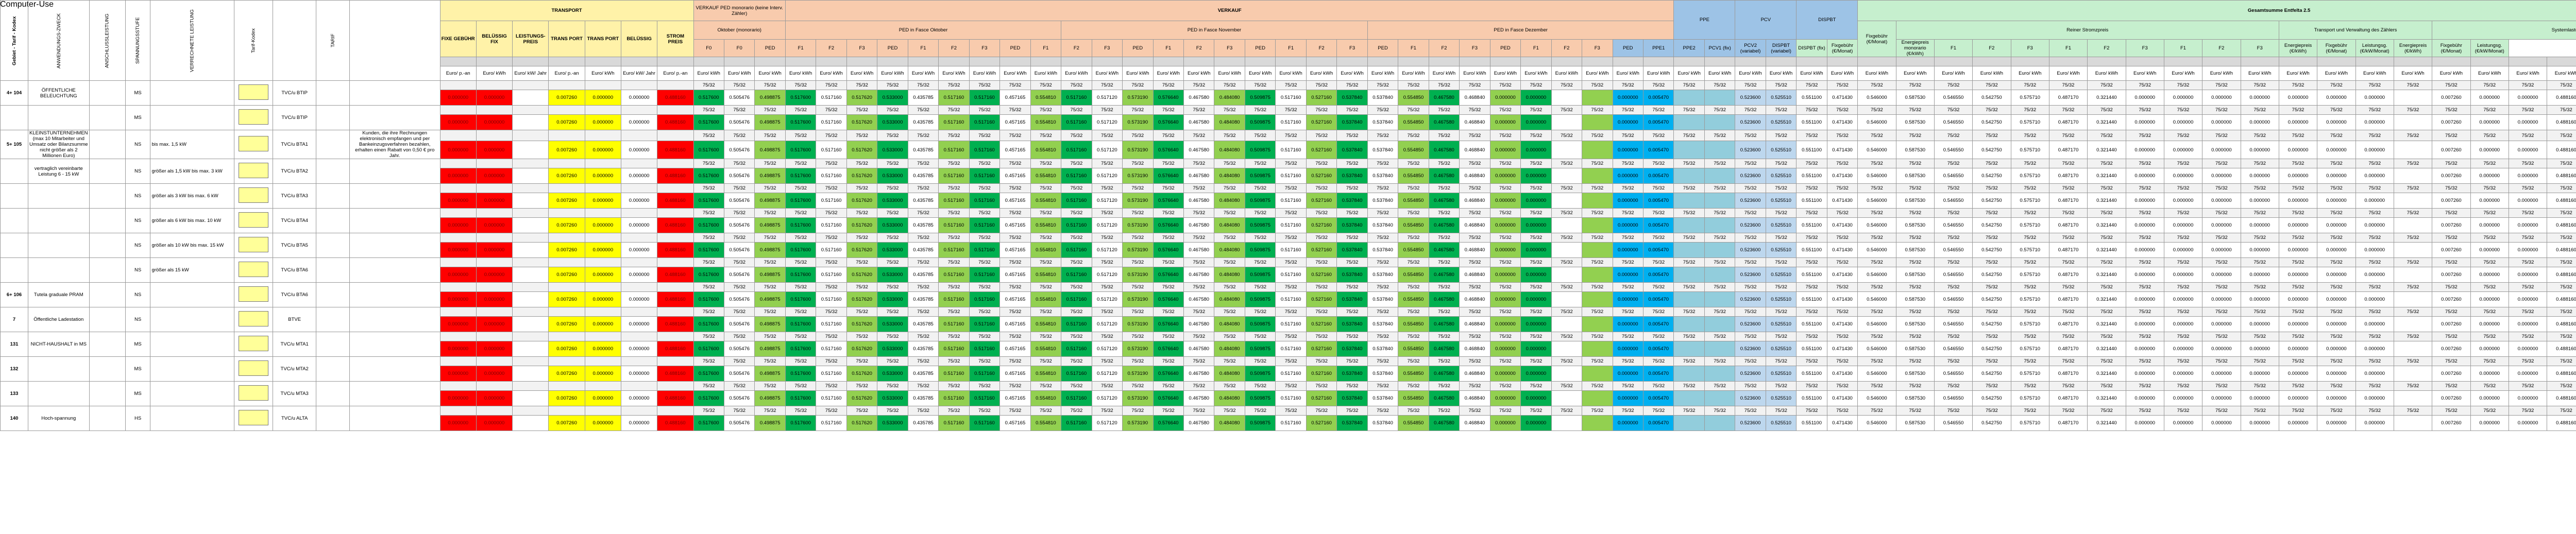 This screenshot has height=534, width=2576. What do you see at coordinates (892, 299) in the screenshot?
I see `data-cell: 0.533000` at bounding box center [892, 299].